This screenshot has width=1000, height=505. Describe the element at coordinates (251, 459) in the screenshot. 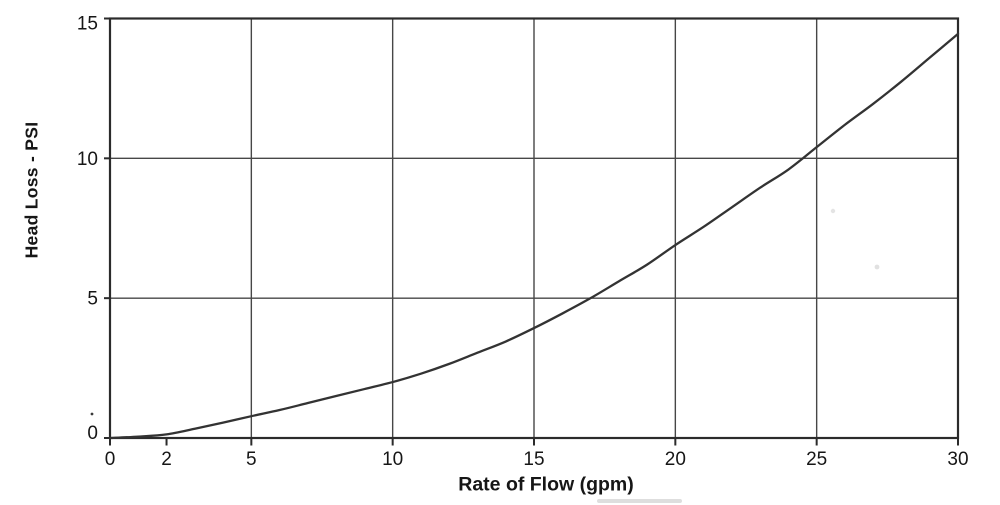

I see `x-tick-label: 5` at that location.